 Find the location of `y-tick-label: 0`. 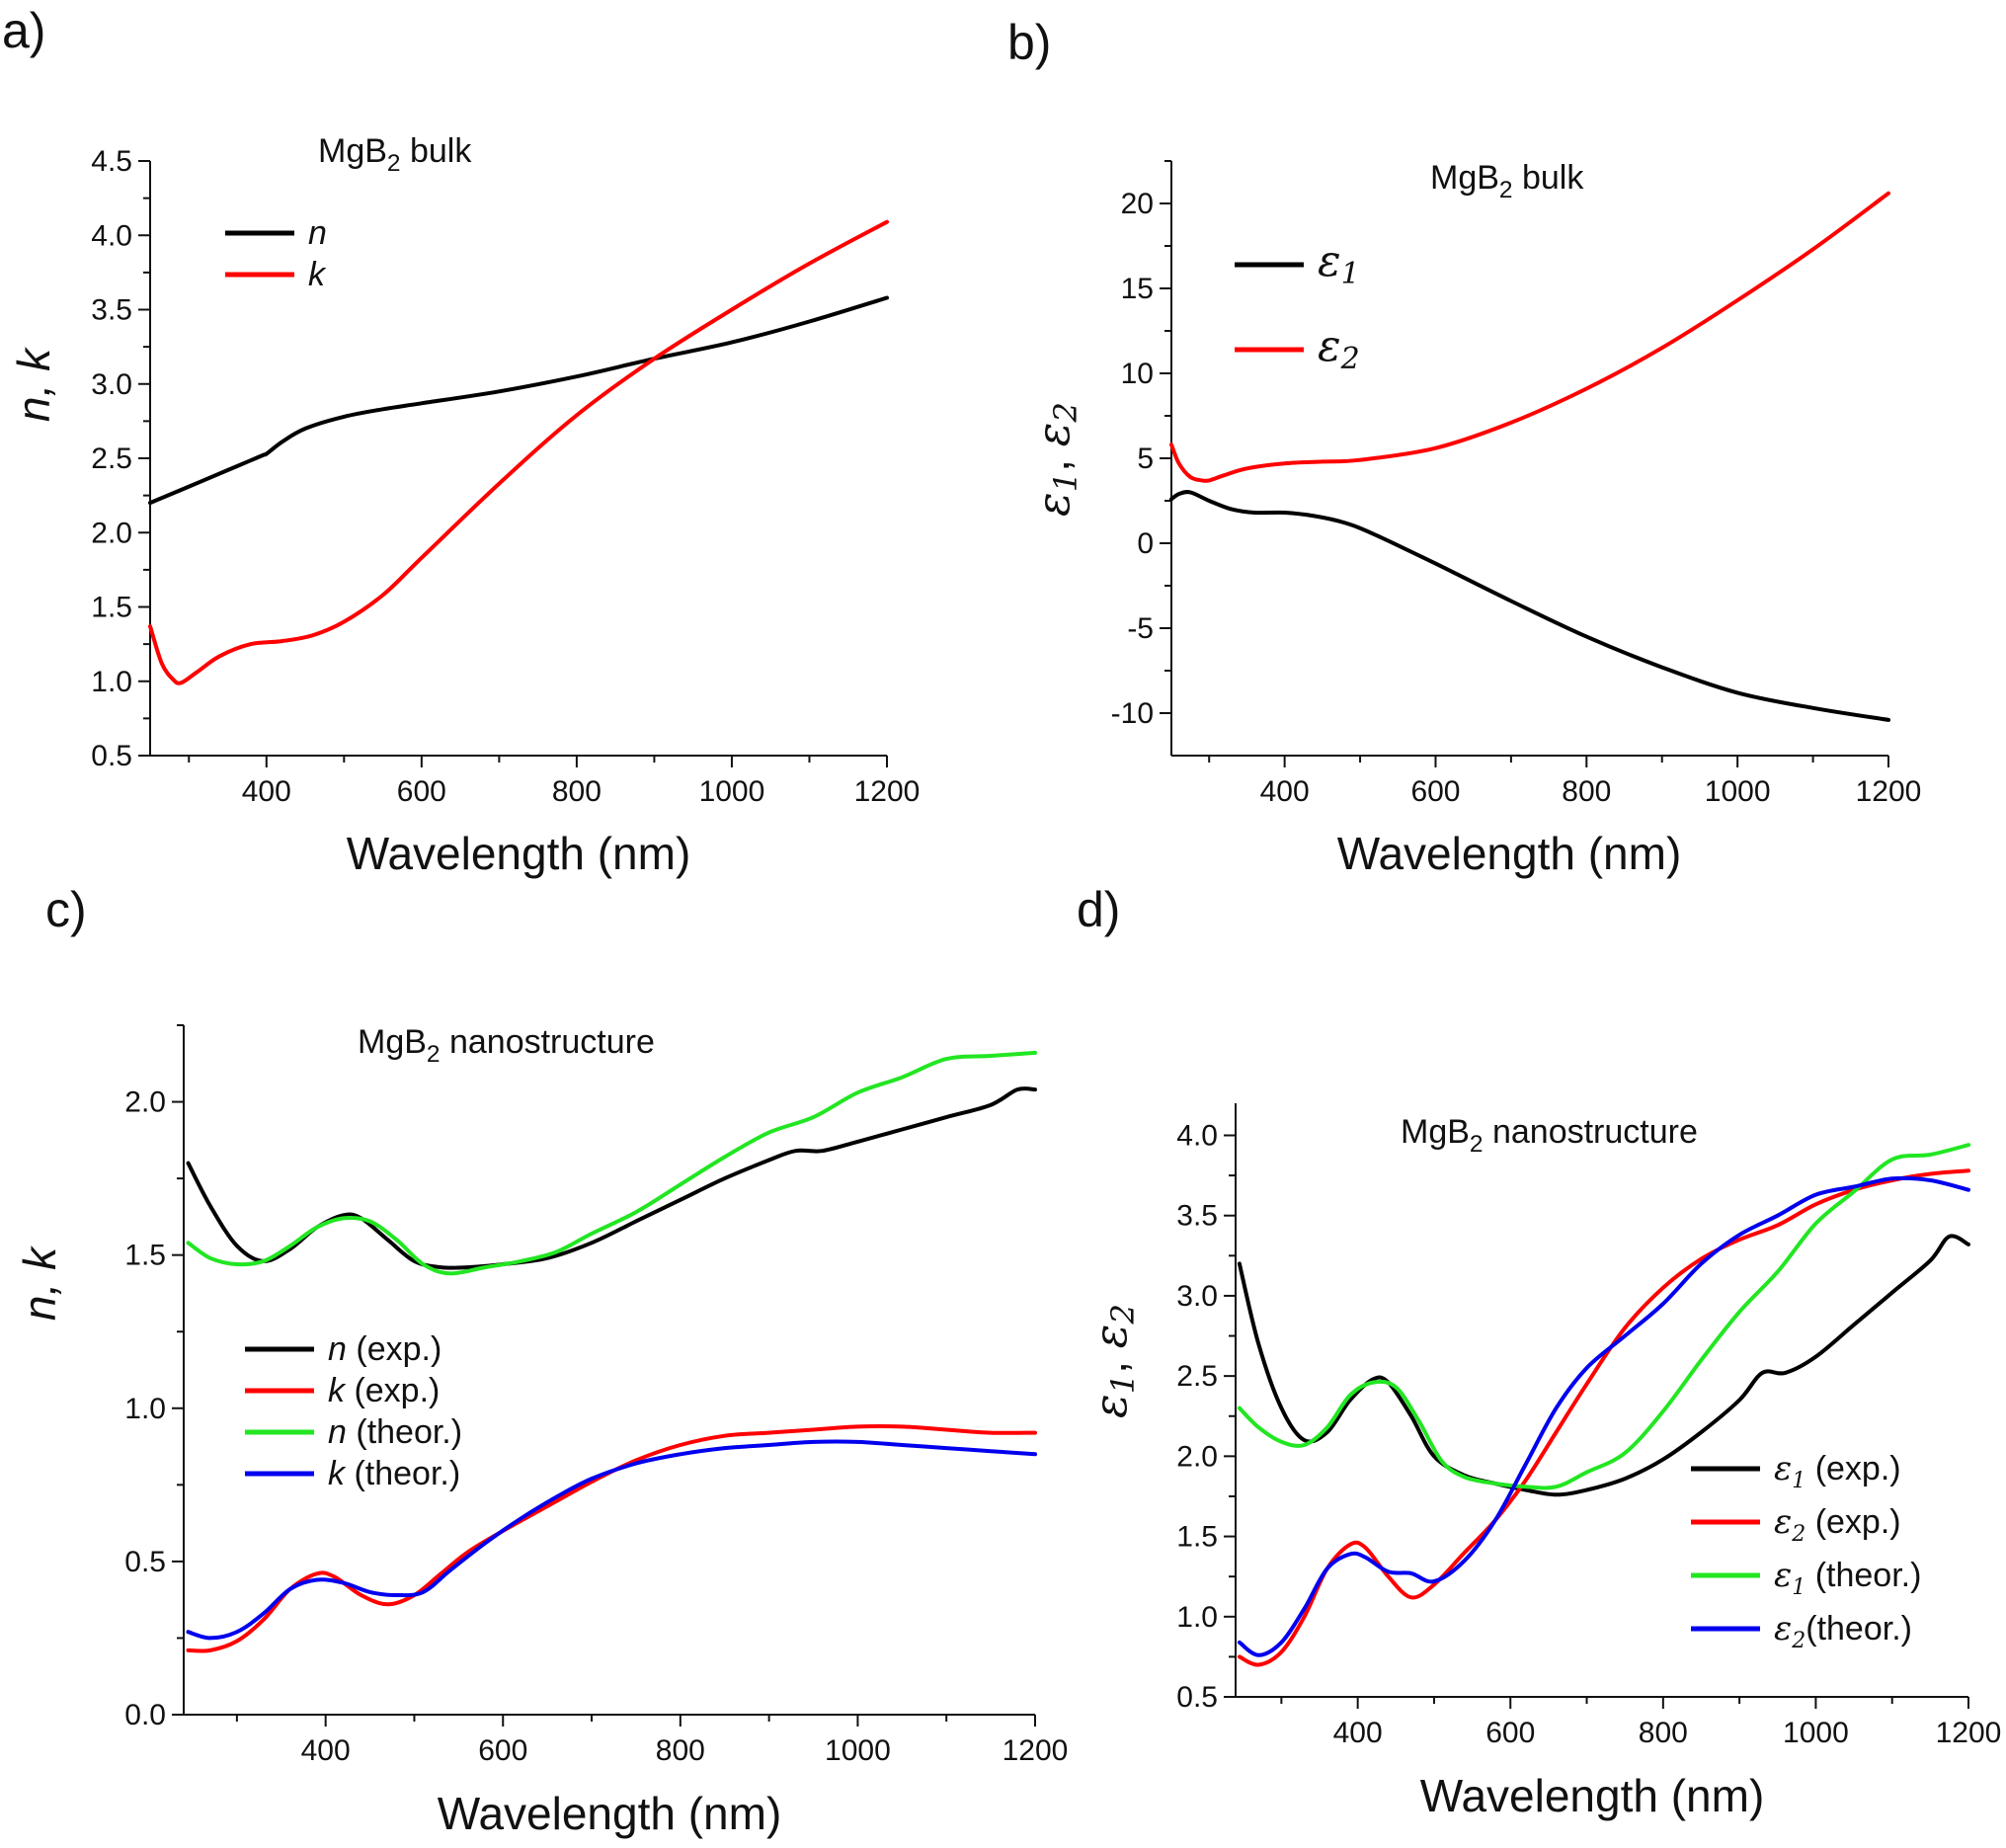

y-tick-label: 0 is located at coordinates (1145, 544).